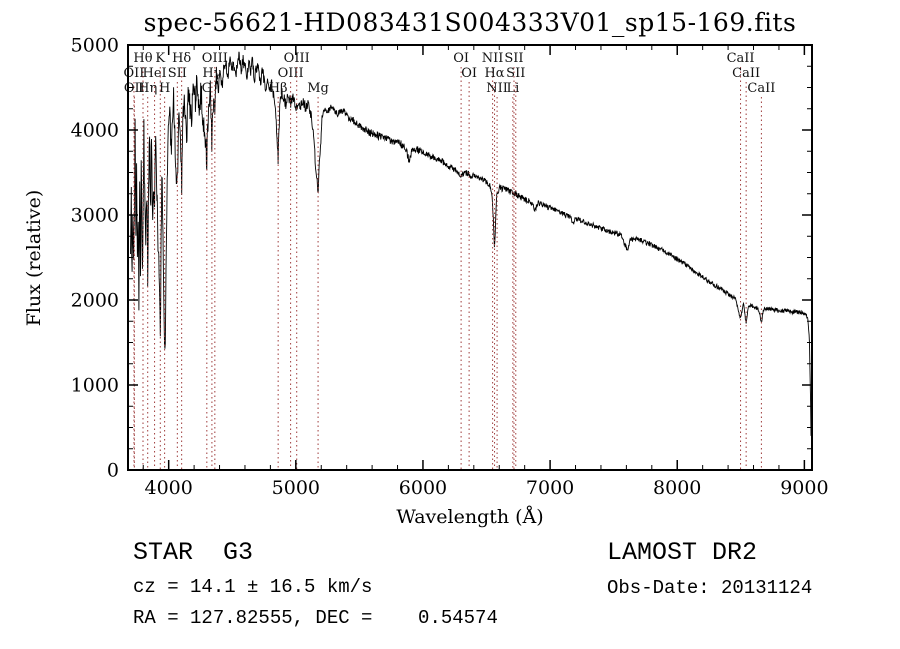 The height and width of the screenshot is (649, 900). Describe the element at coordinates (164, 88) in the screenshot. I see `spectral-line-label: H` at that location.